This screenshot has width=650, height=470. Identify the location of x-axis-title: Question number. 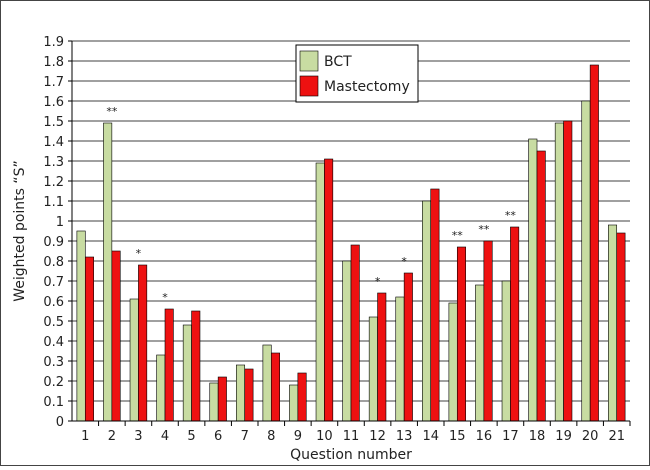
(351, 455).